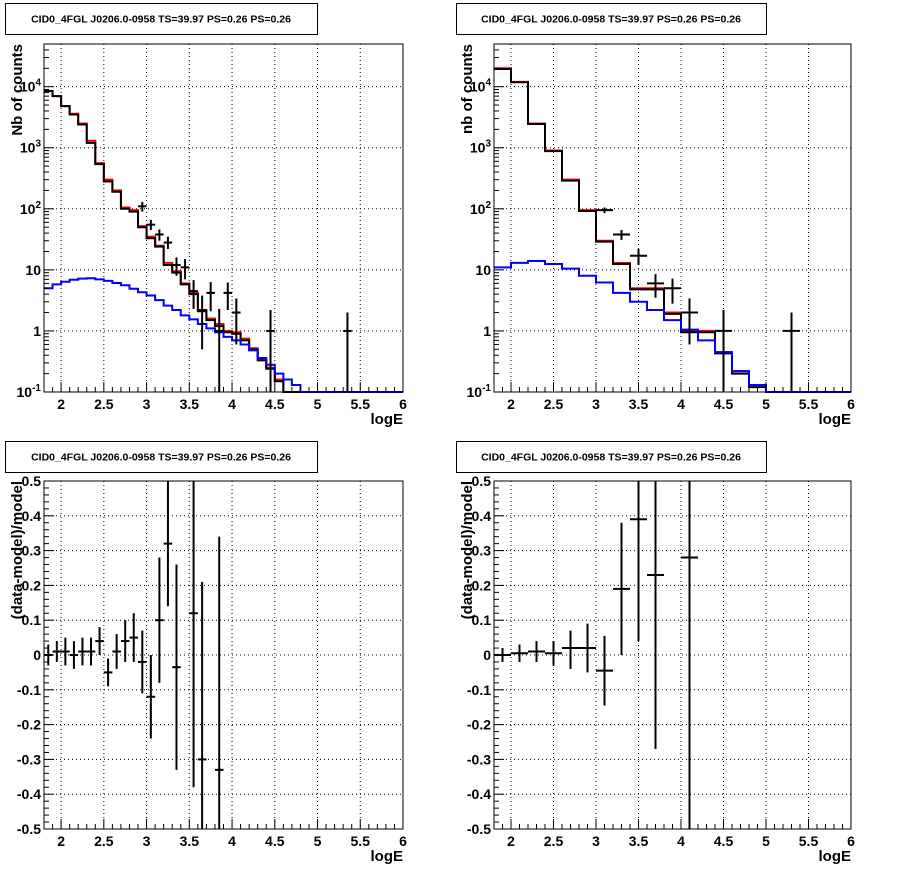 This screenshot has height=875, width=898. I want to click on y-tick-label: 10, so click(483, 270).